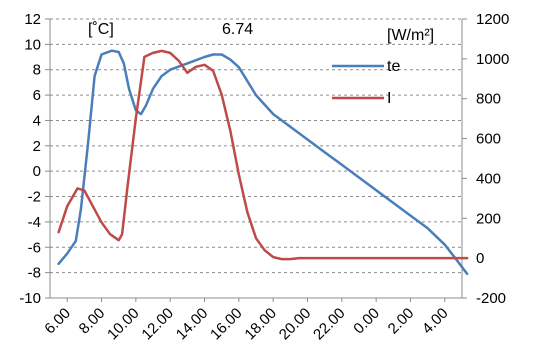 This screenshot has width=533, height=356. I want to click on x-tick-label: 18.00, so click(260, 324).